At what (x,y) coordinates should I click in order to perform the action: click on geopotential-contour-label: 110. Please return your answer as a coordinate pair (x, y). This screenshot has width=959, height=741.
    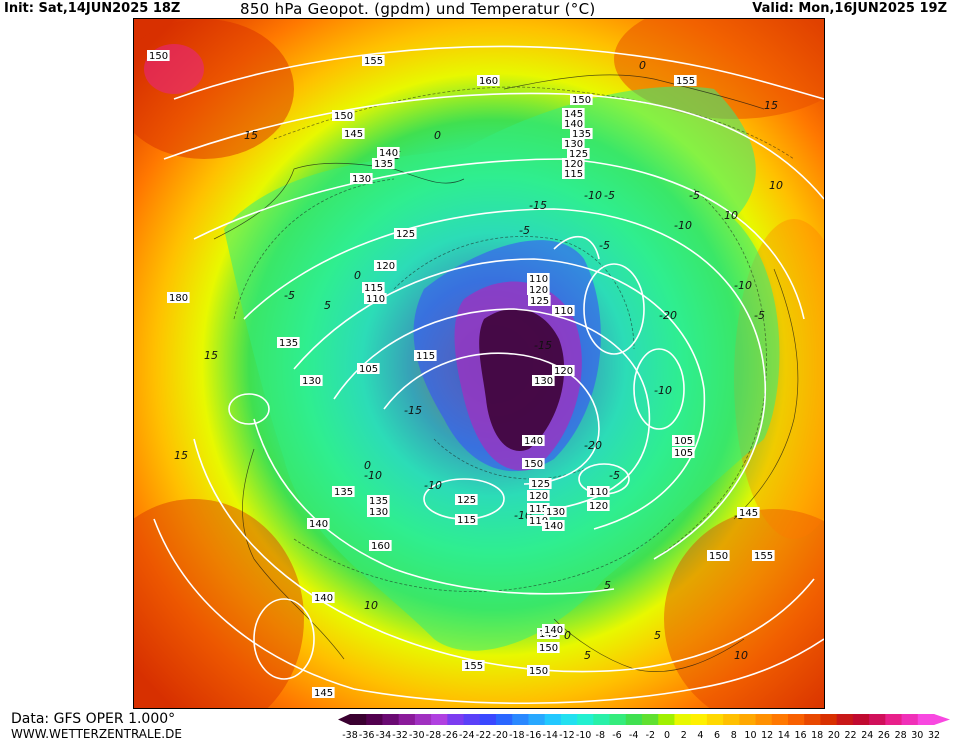
    Looking at the image, I should click on (538, 279).